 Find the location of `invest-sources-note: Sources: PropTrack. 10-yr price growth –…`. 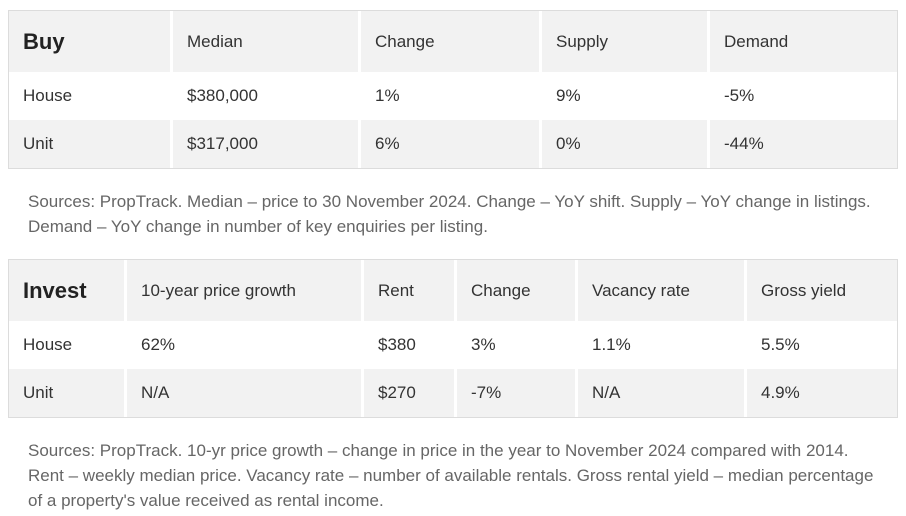

invest-sources-note: Sources: PropTrack. 10-yr price growth –… is located at coordinates (451, 475).